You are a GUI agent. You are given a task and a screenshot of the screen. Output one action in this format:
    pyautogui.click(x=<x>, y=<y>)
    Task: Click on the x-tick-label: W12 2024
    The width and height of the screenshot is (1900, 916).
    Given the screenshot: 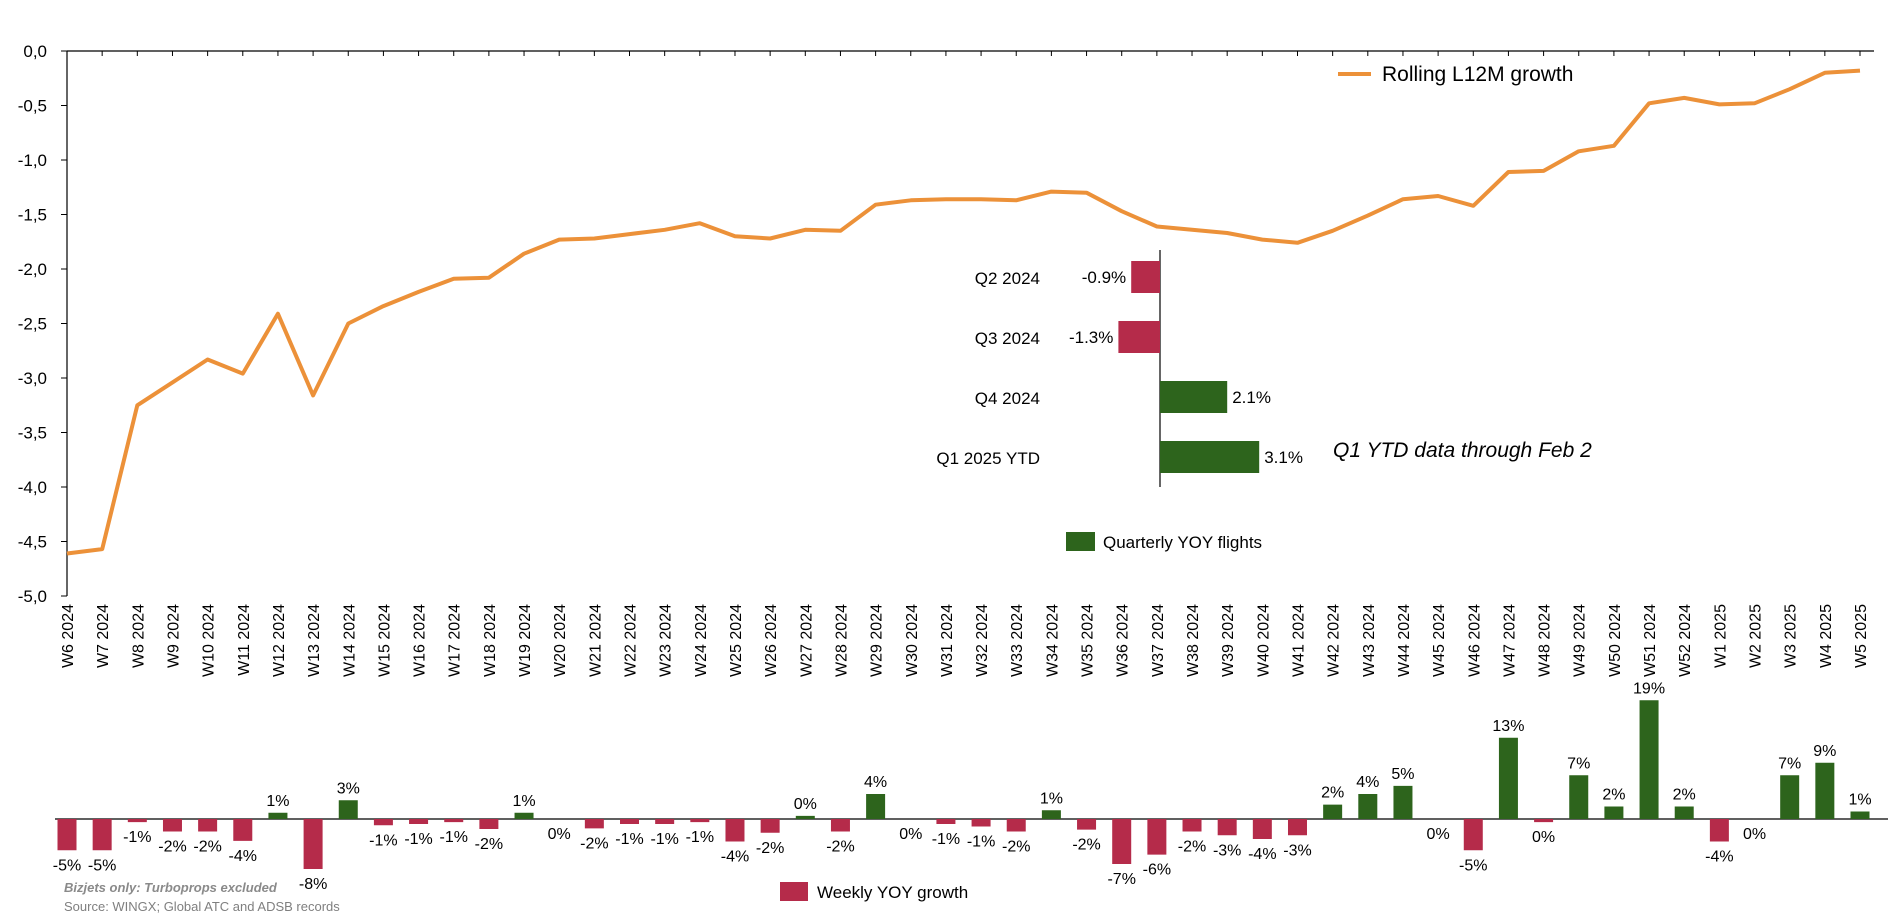 What is the action you would take?
    pyautogui.click(x=279, y=640)
    